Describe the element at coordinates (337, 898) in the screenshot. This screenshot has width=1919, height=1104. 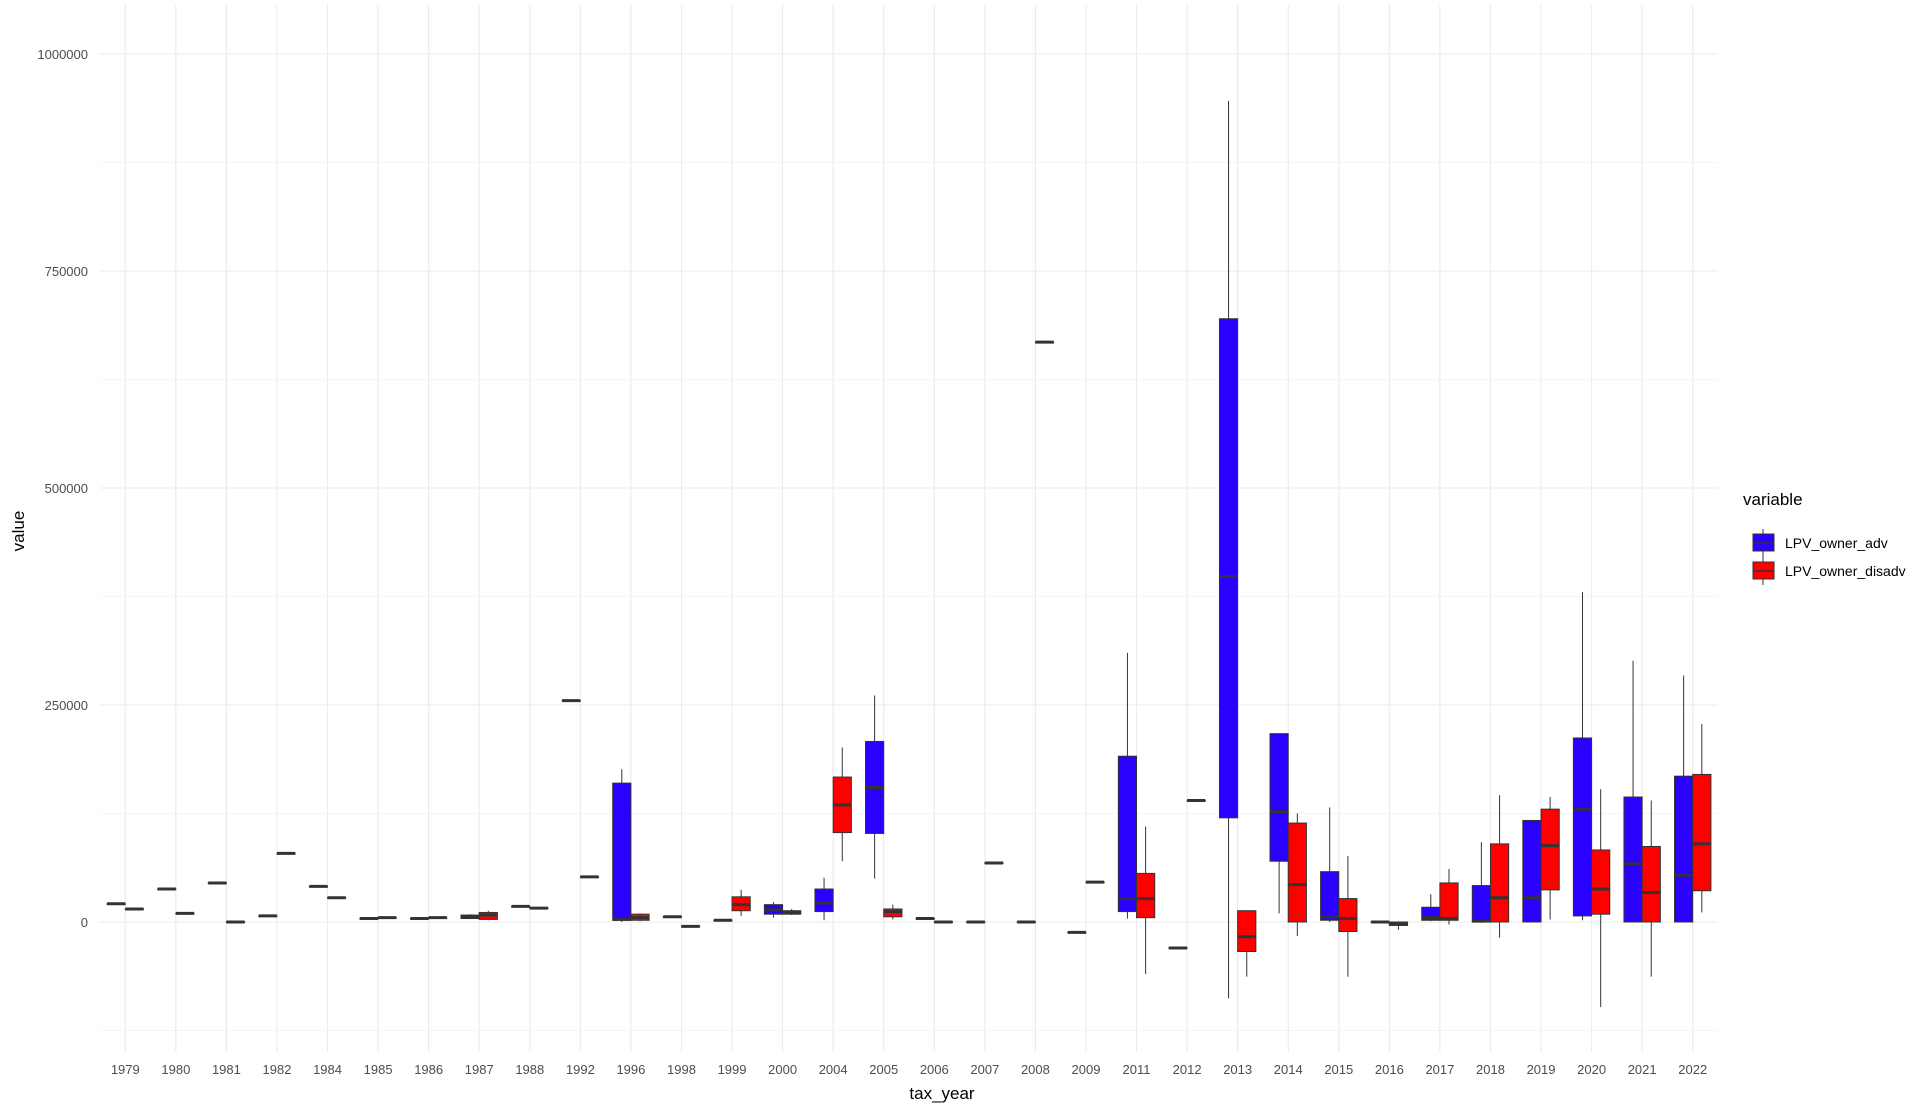
I see `box-LPV_owner_disadv-1984` at that location.